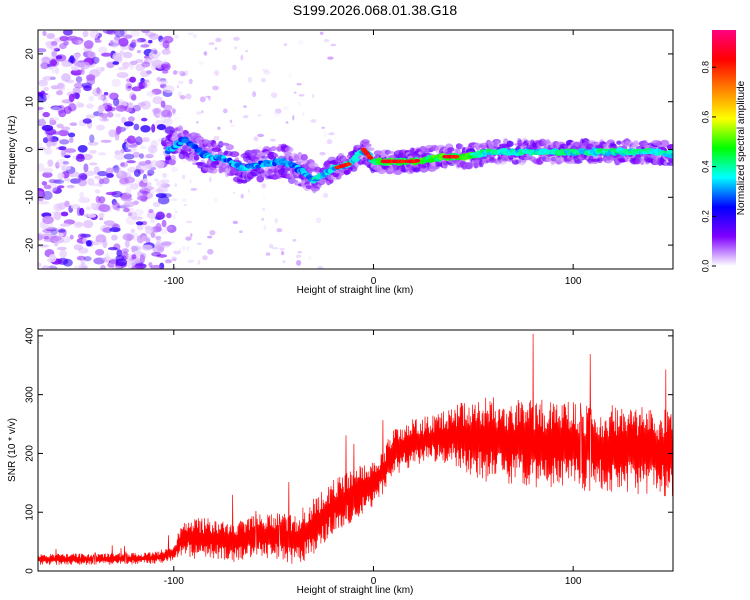  What do you see at coordinates (370, 158) in the screenshot?
I see `ridge-peak` at bounding box center [370, 158].